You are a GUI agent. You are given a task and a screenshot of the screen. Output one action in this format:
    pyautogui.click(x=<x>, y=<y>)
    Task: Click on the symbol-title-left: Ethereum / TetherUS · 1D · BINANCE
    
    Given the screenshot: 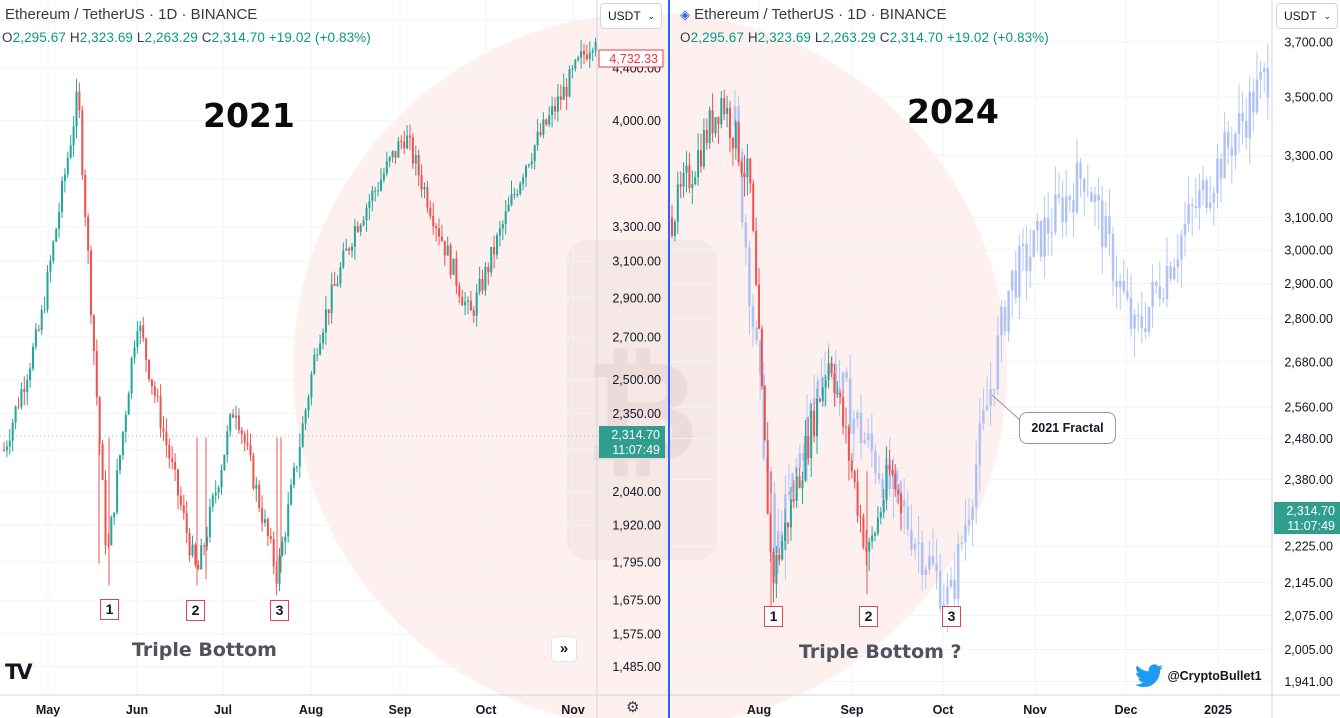 What is the action you would take?
    pyautogui.click(x=131, y=14)
    